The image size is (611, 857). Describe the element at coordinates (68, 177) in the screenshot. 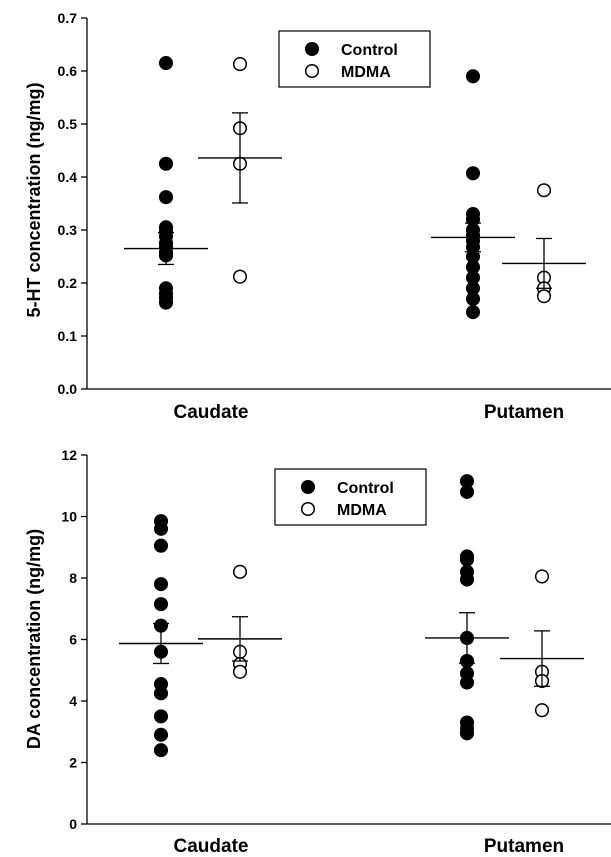

I see `y-tick-label: 0.4` at that location.